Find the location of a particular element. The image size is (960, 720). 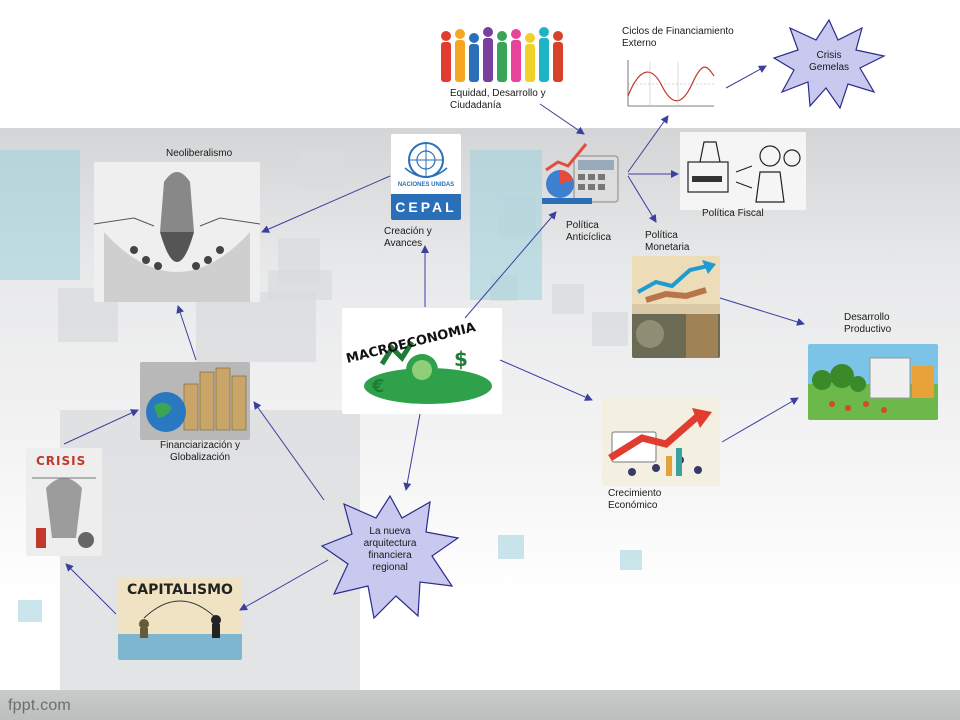

crisis-cartoon-image: CRISIS is located at coordinates (64, 502).